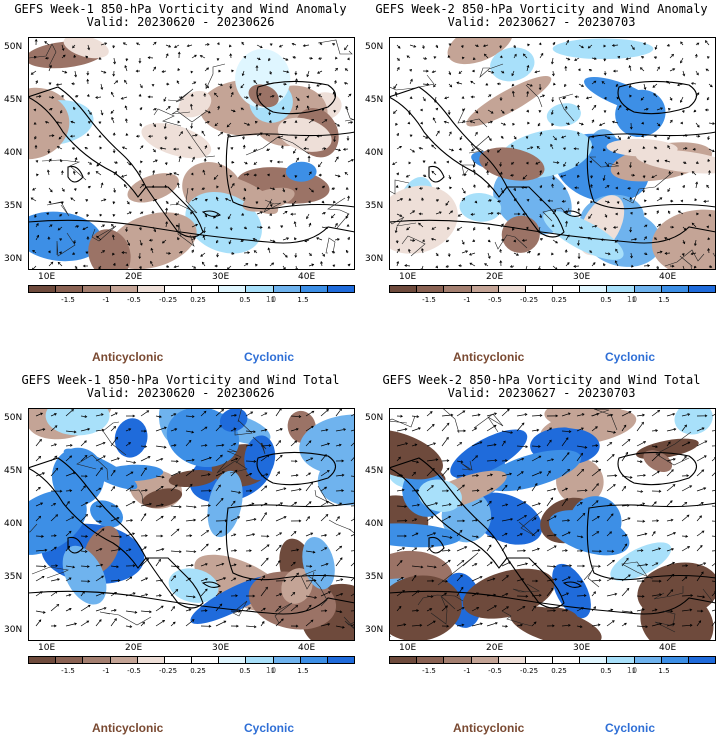  I want to click on colorbar-tick-label: 1.5, so click(664, 671).